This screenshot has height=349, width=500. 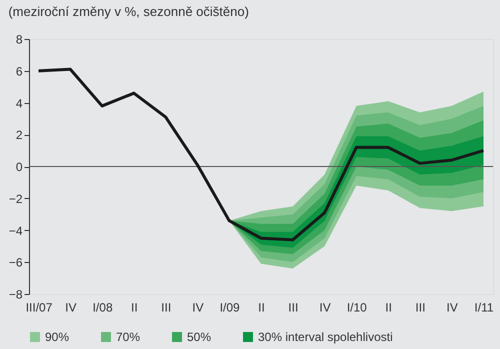 I want to click on chart-title: (meziroční změny v %, sezonně očištěno), so click(x=128, y=11).